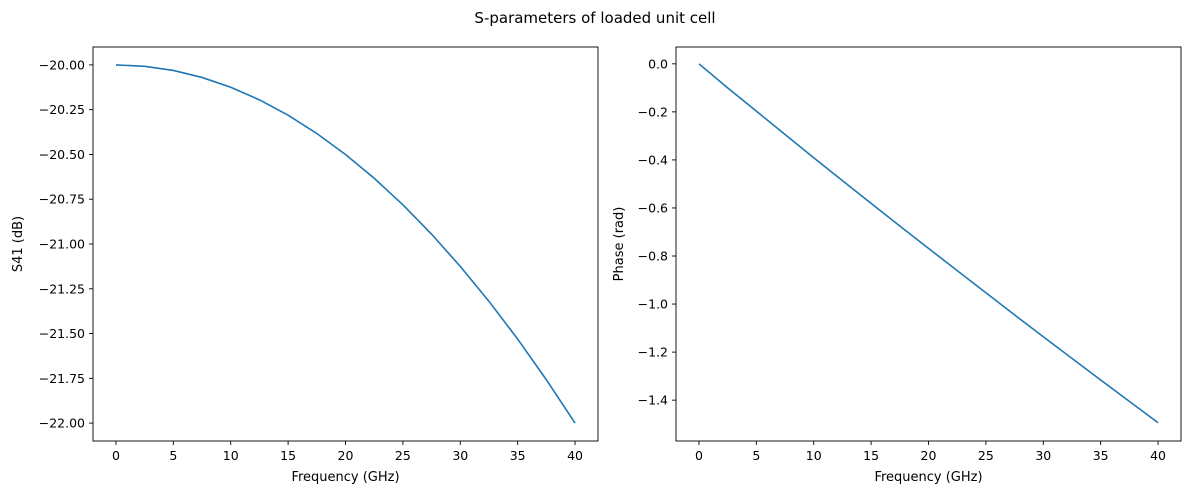  Describe the element at coordinates (1043, 455) in the screenshot. I see `phase-x-tick-label: 30` at that location.